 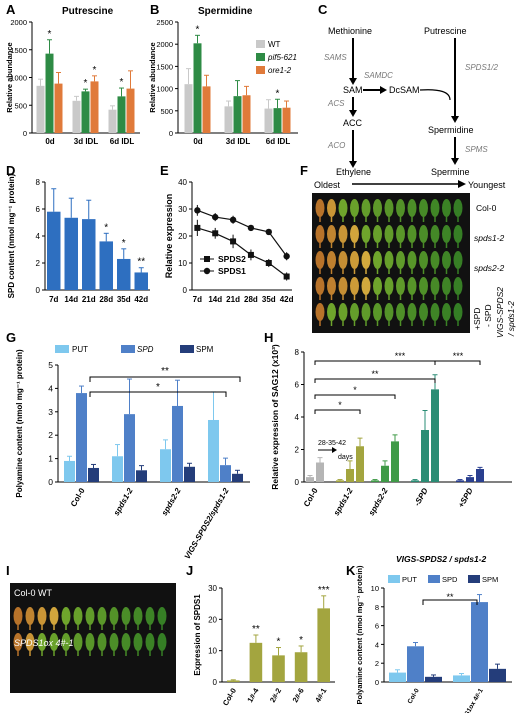 I want to click on node-dcsam: DcSAM, so click(x=404, y=90).